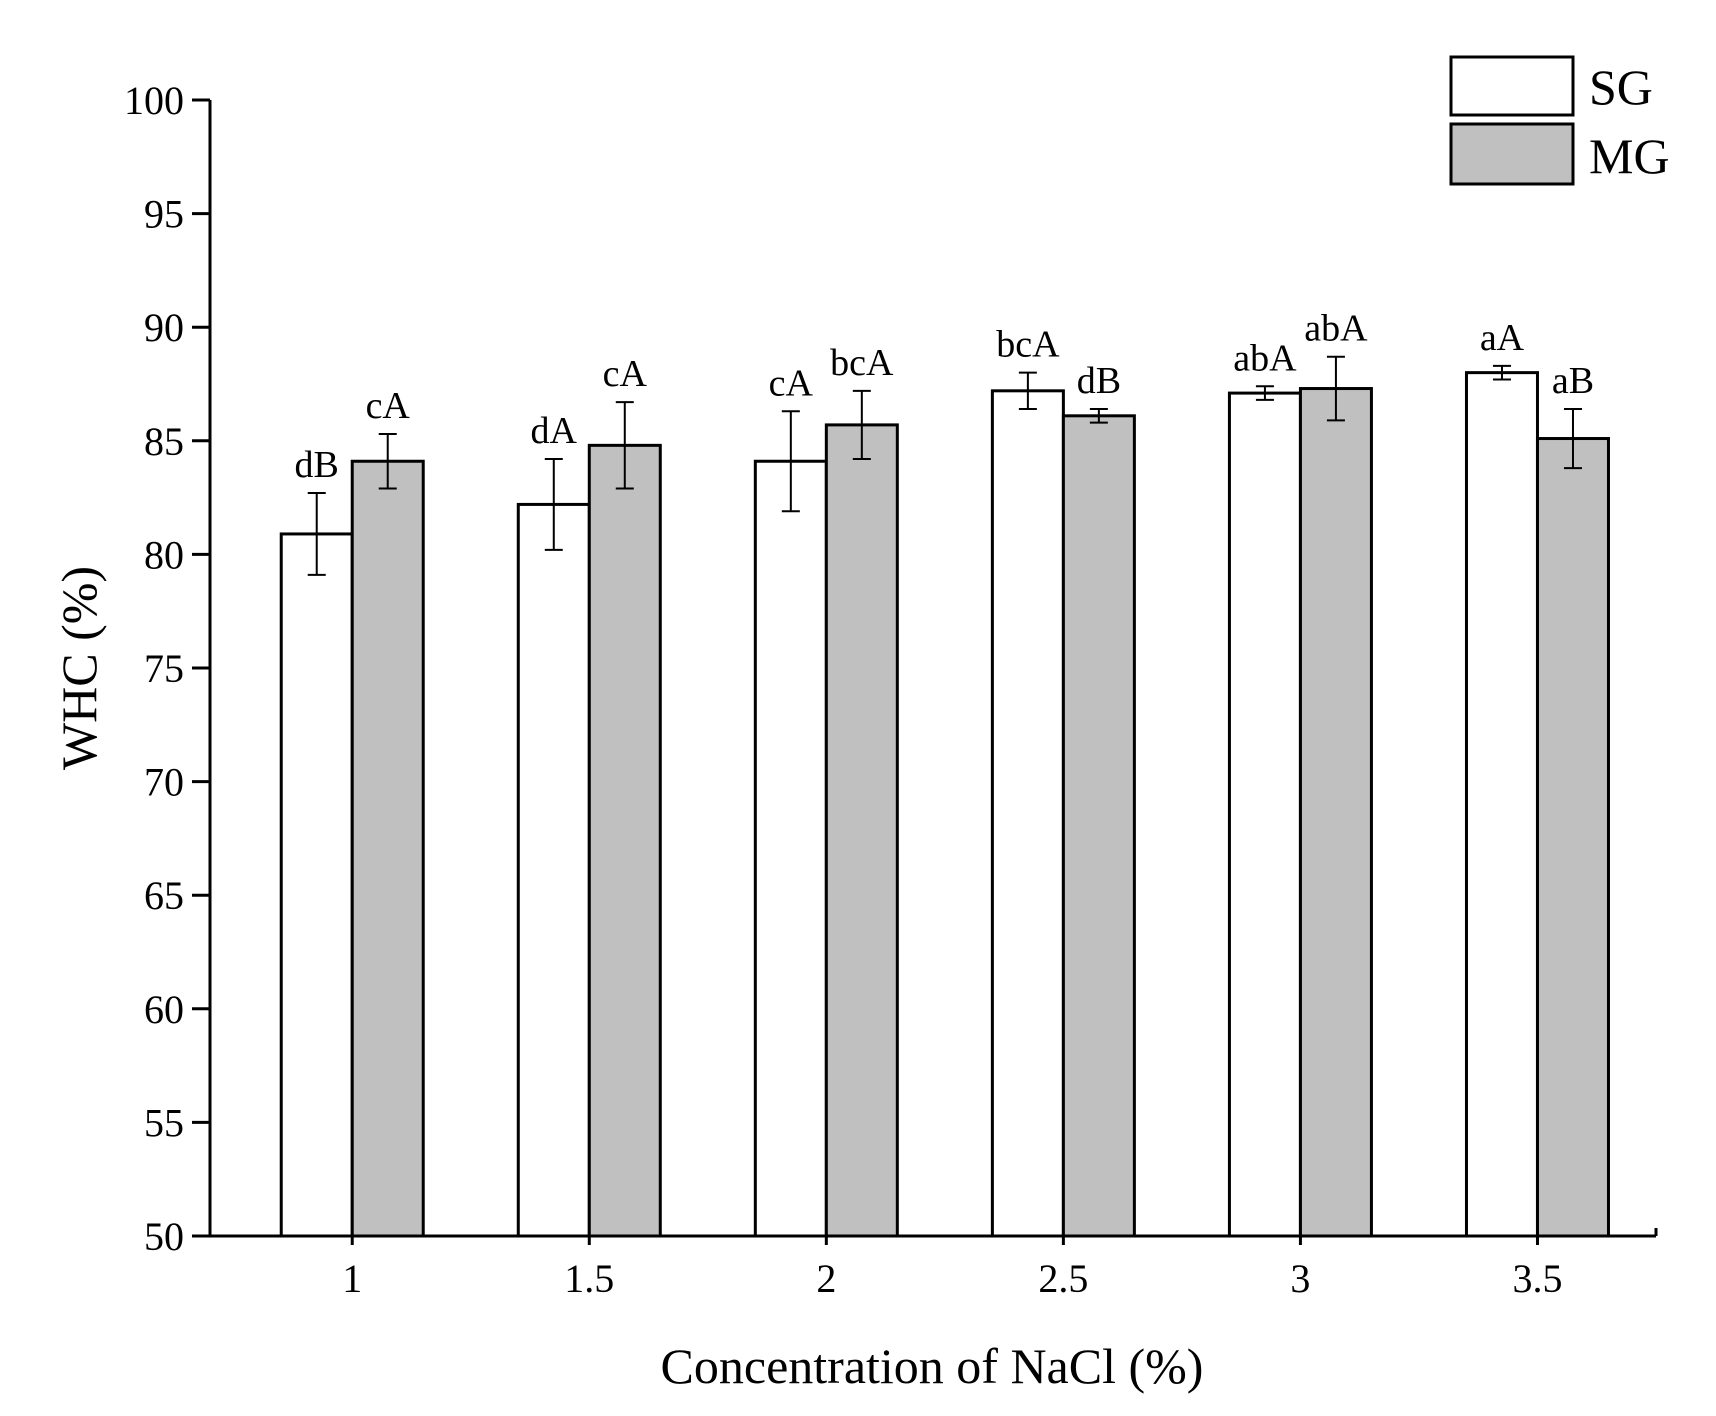 The height and width of the screenshot is (1416, 1716). Describe the element at coordinates (164, 1236) in the screenshot. I see `y-tick-label-50: 50` at that location.